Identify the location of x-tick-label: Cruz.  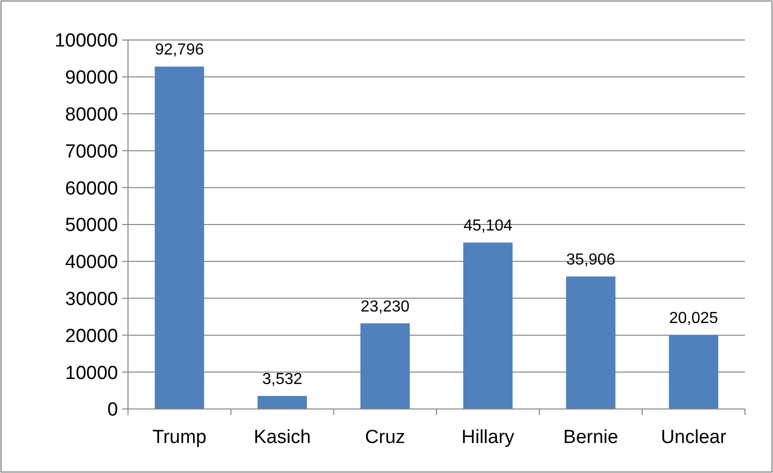
(385, 437).